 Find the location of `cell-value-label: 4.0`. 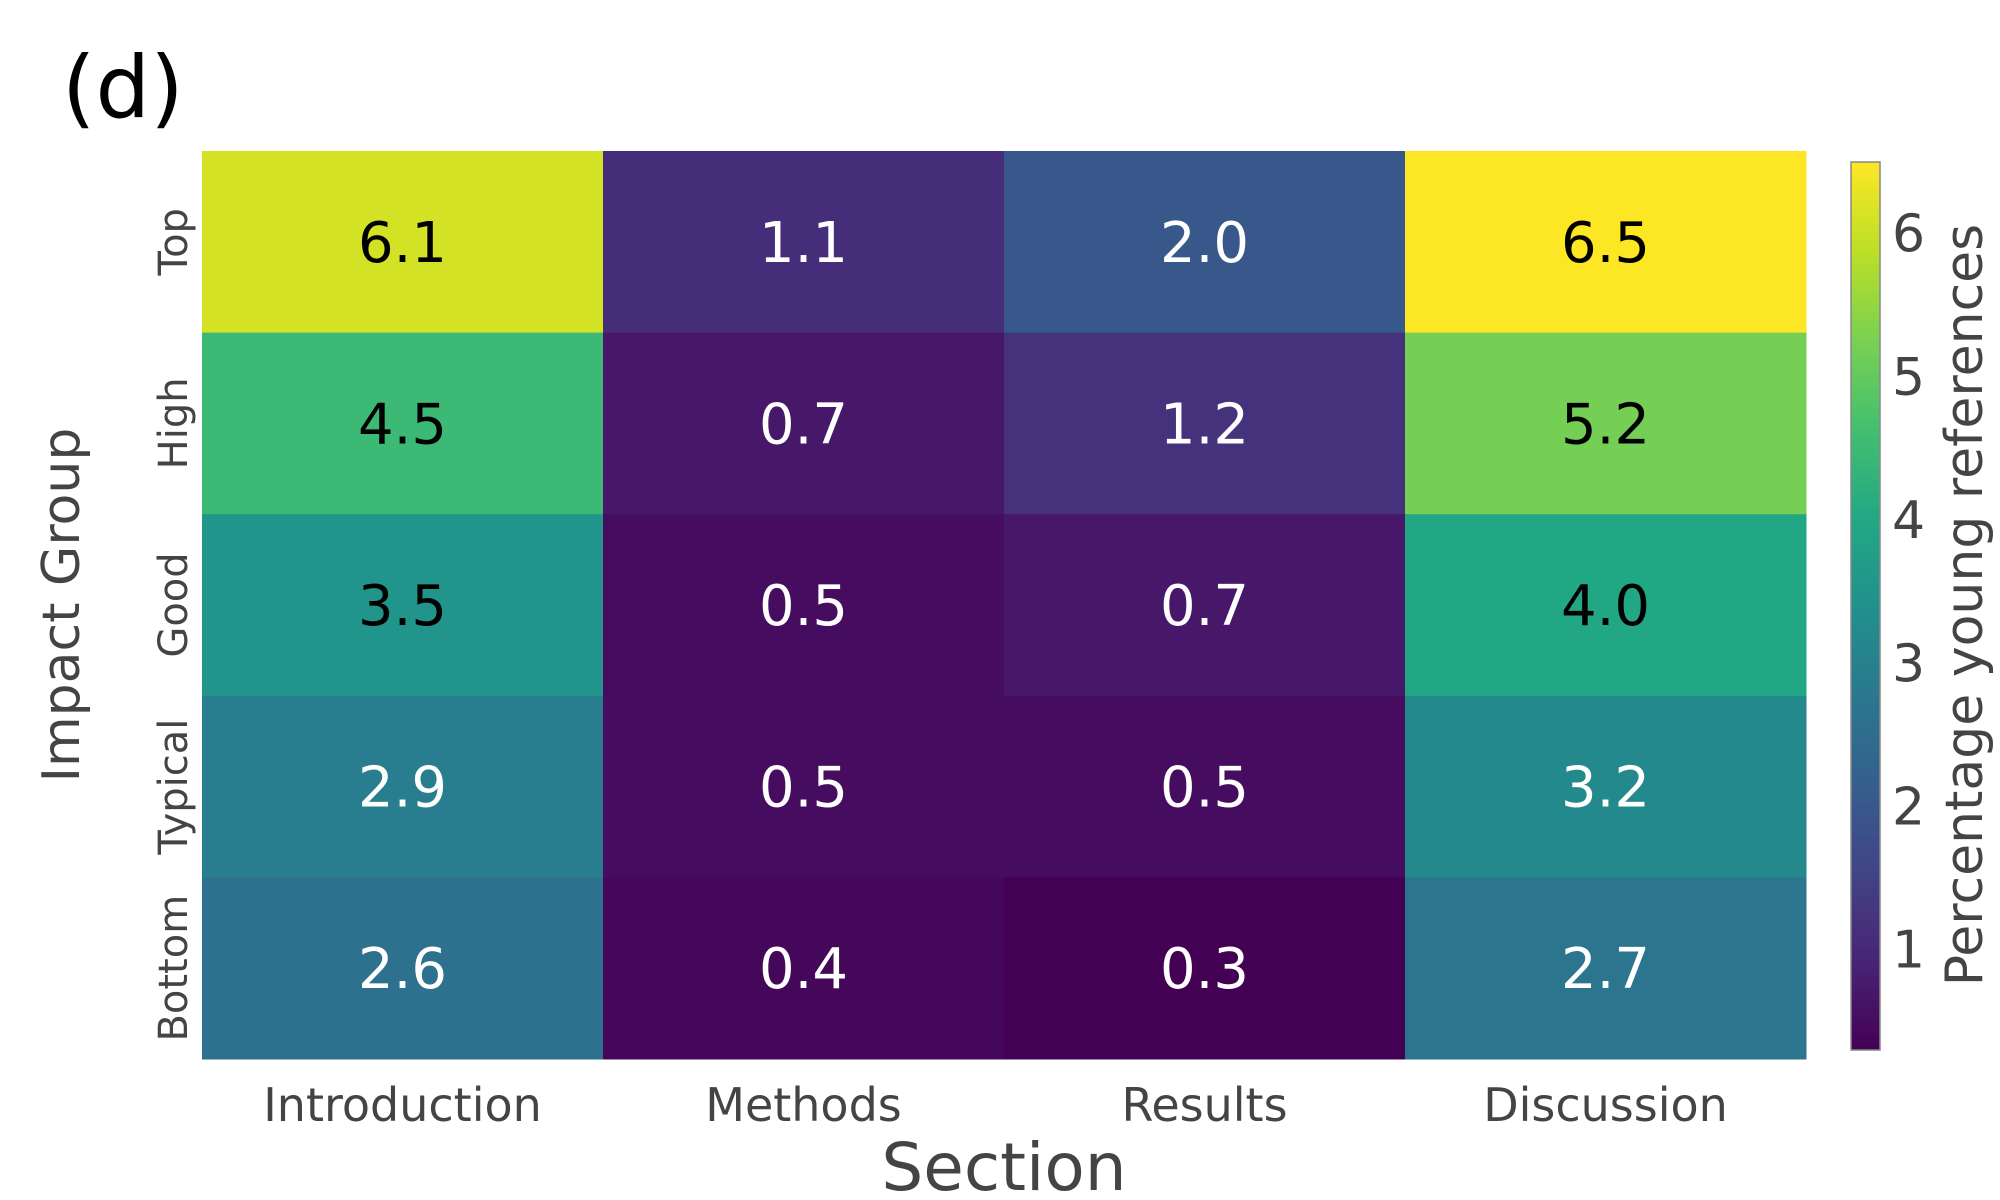

cell-value-label: 4.0 is located at coordinates (1605, 606).